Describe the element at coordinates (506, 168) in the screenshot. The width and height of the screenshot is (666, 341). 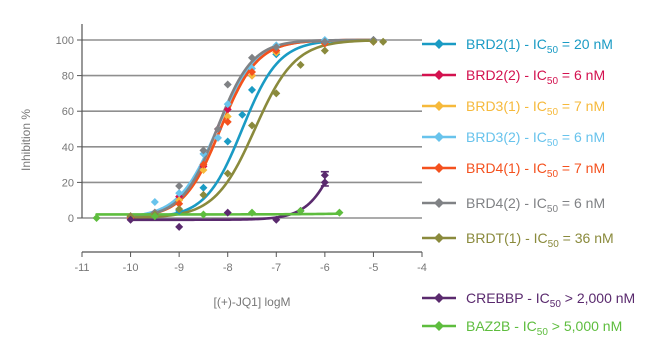
I see `legend-label-prefix: BRD4(1) - IC` at that location.